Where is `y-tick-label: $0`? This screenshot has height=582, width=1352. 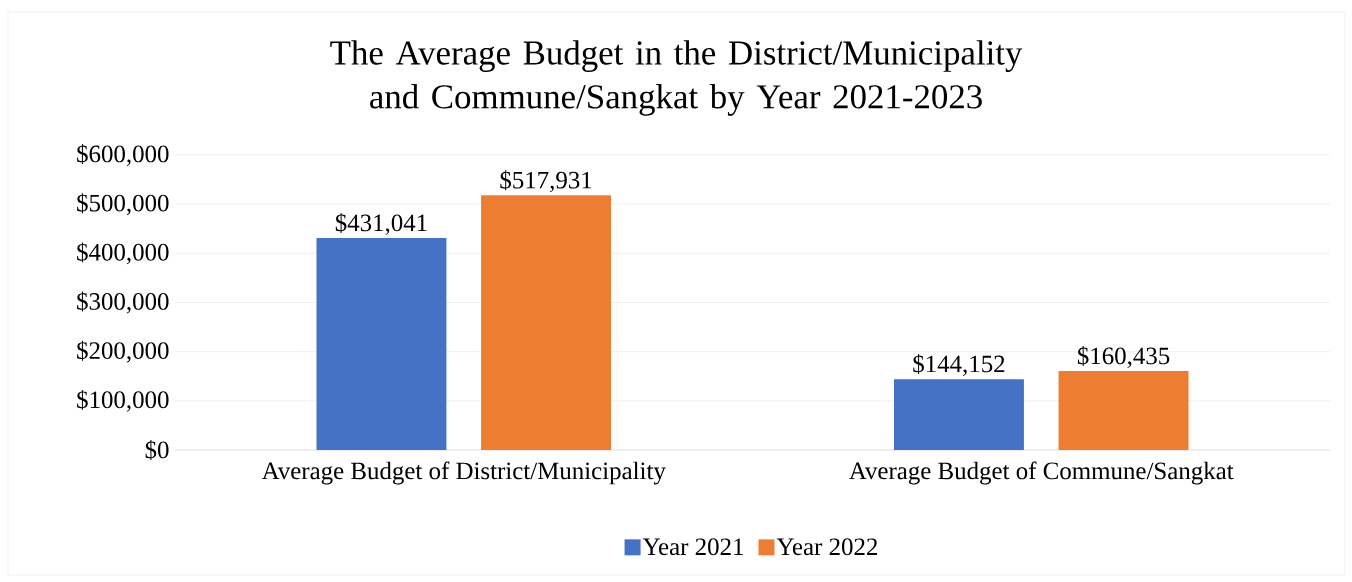
y-tick-label: $0 is located at coordinates (157, 450).